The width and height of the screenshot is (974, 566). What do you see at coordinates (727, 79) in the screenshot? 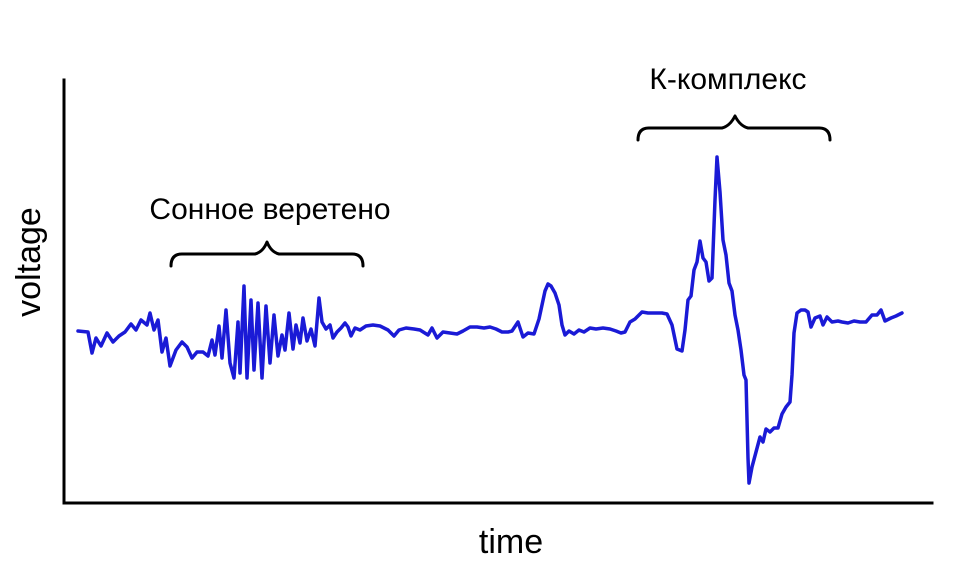
I see `k-complex-label: К-комплекс` at bounding box center [727, 79].